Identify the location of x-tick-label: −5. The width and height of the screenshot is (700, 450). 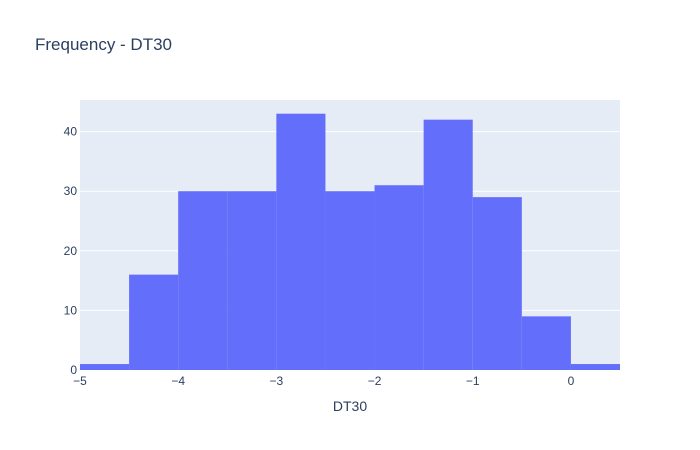
(80, 381).